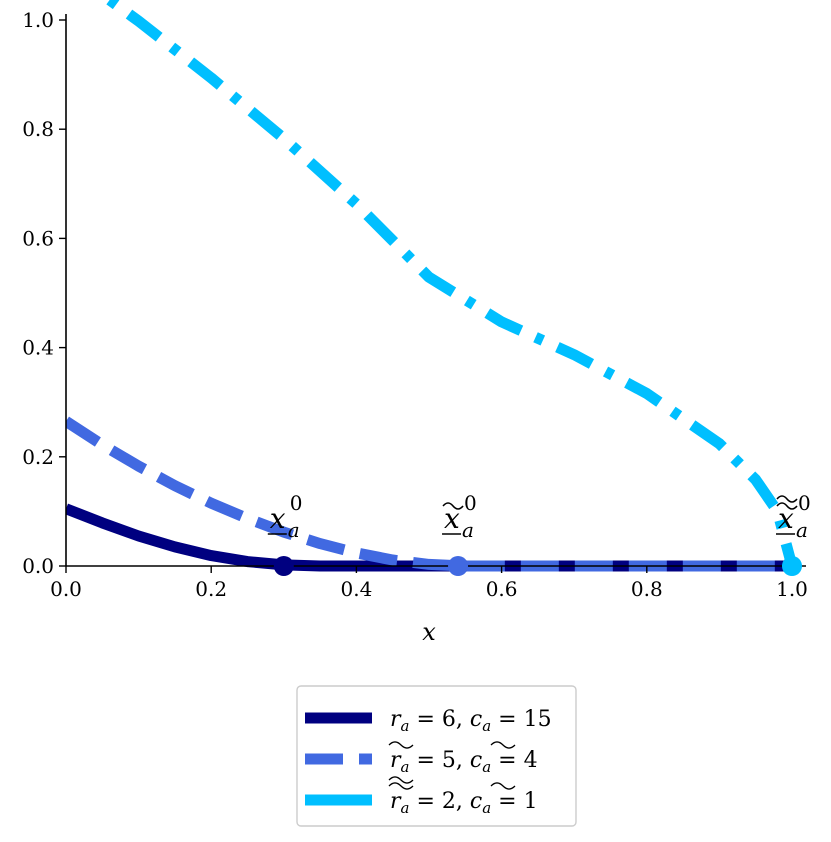 This screenshot has height=842, width=831. What do you see at coordinates (66, 589) in the screenshot?
I see `x-tick-label: 0.0` at bounding box center [66, 589].